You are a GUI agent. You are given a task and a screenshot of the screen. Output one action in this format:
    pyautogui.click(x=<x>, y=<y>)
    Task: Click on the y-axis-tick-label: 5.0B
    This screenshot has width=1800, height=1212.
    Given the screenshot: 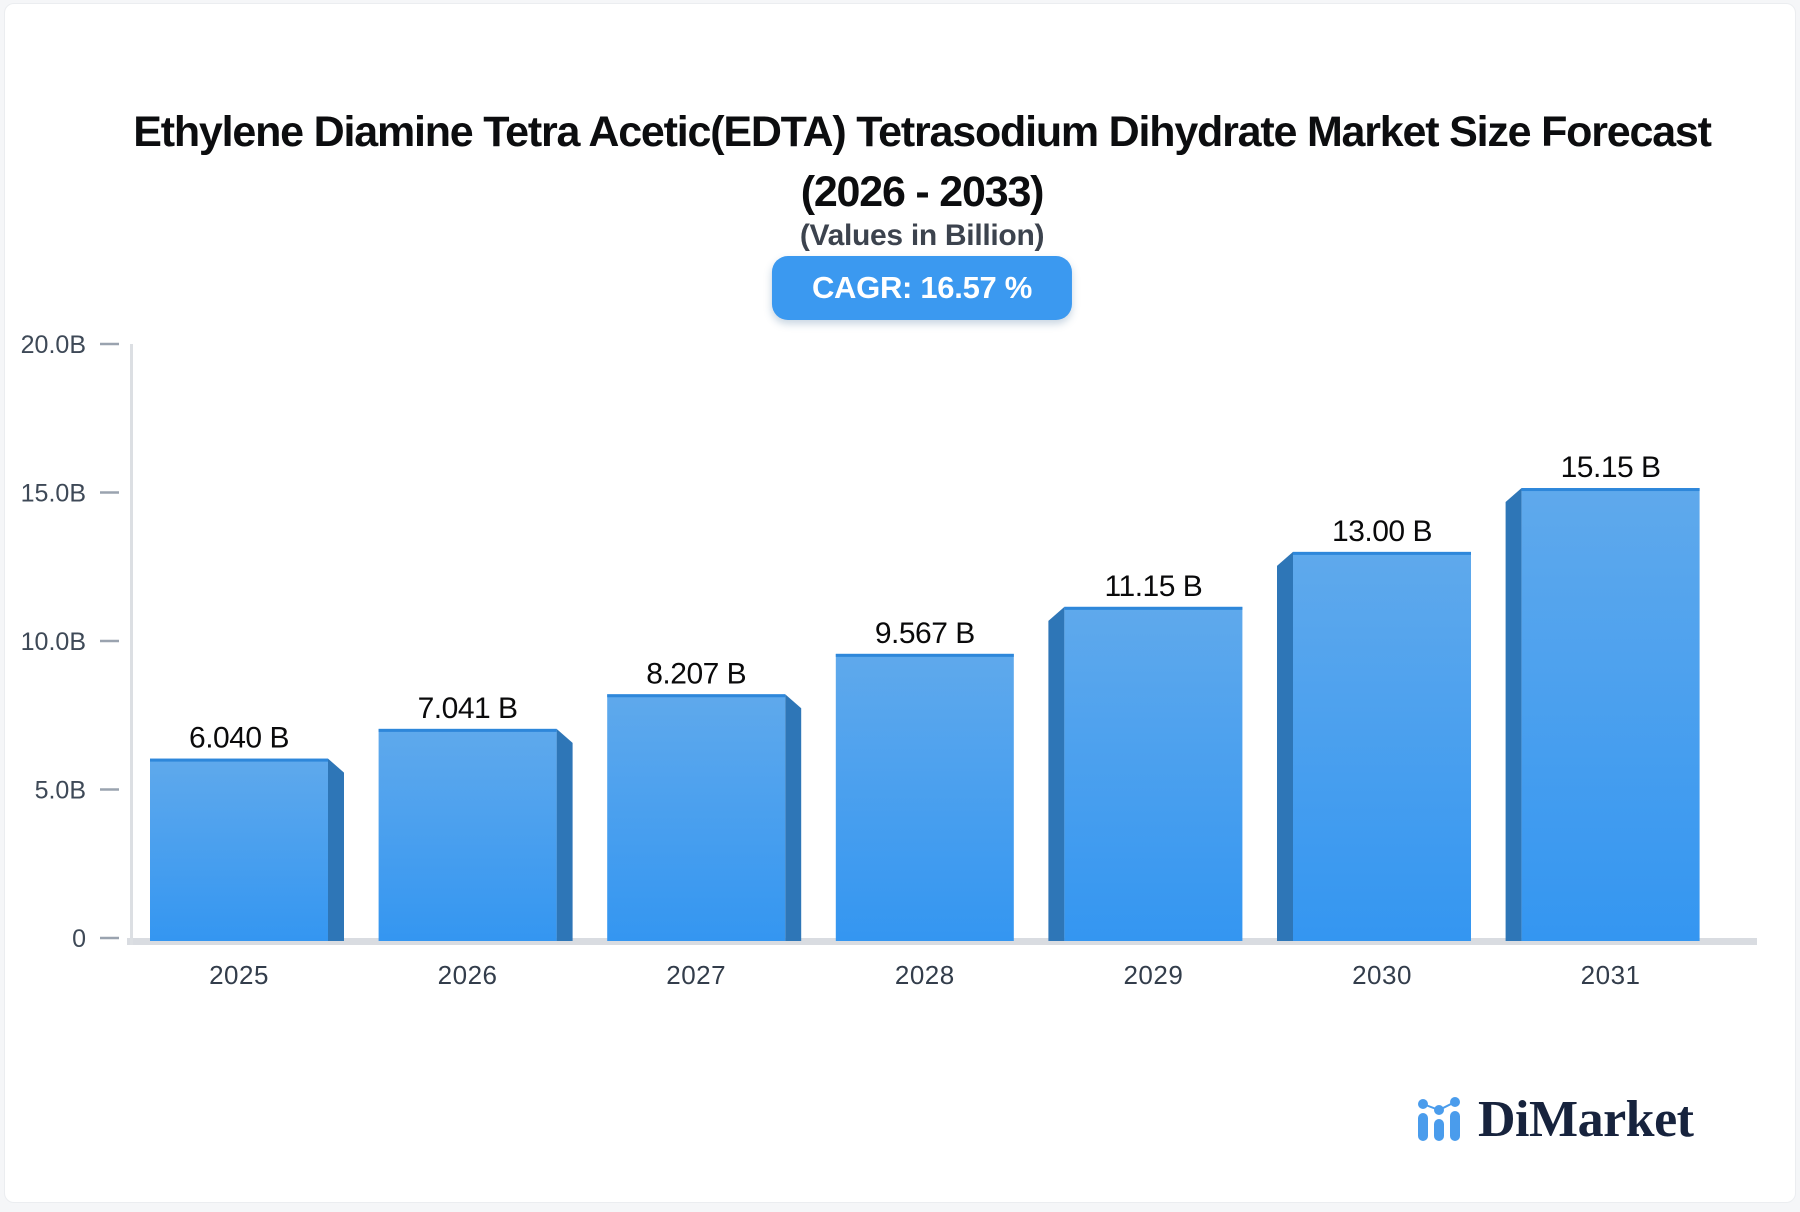 What is the action you would take?
    pyautogui.click(x=60, y=791)
    